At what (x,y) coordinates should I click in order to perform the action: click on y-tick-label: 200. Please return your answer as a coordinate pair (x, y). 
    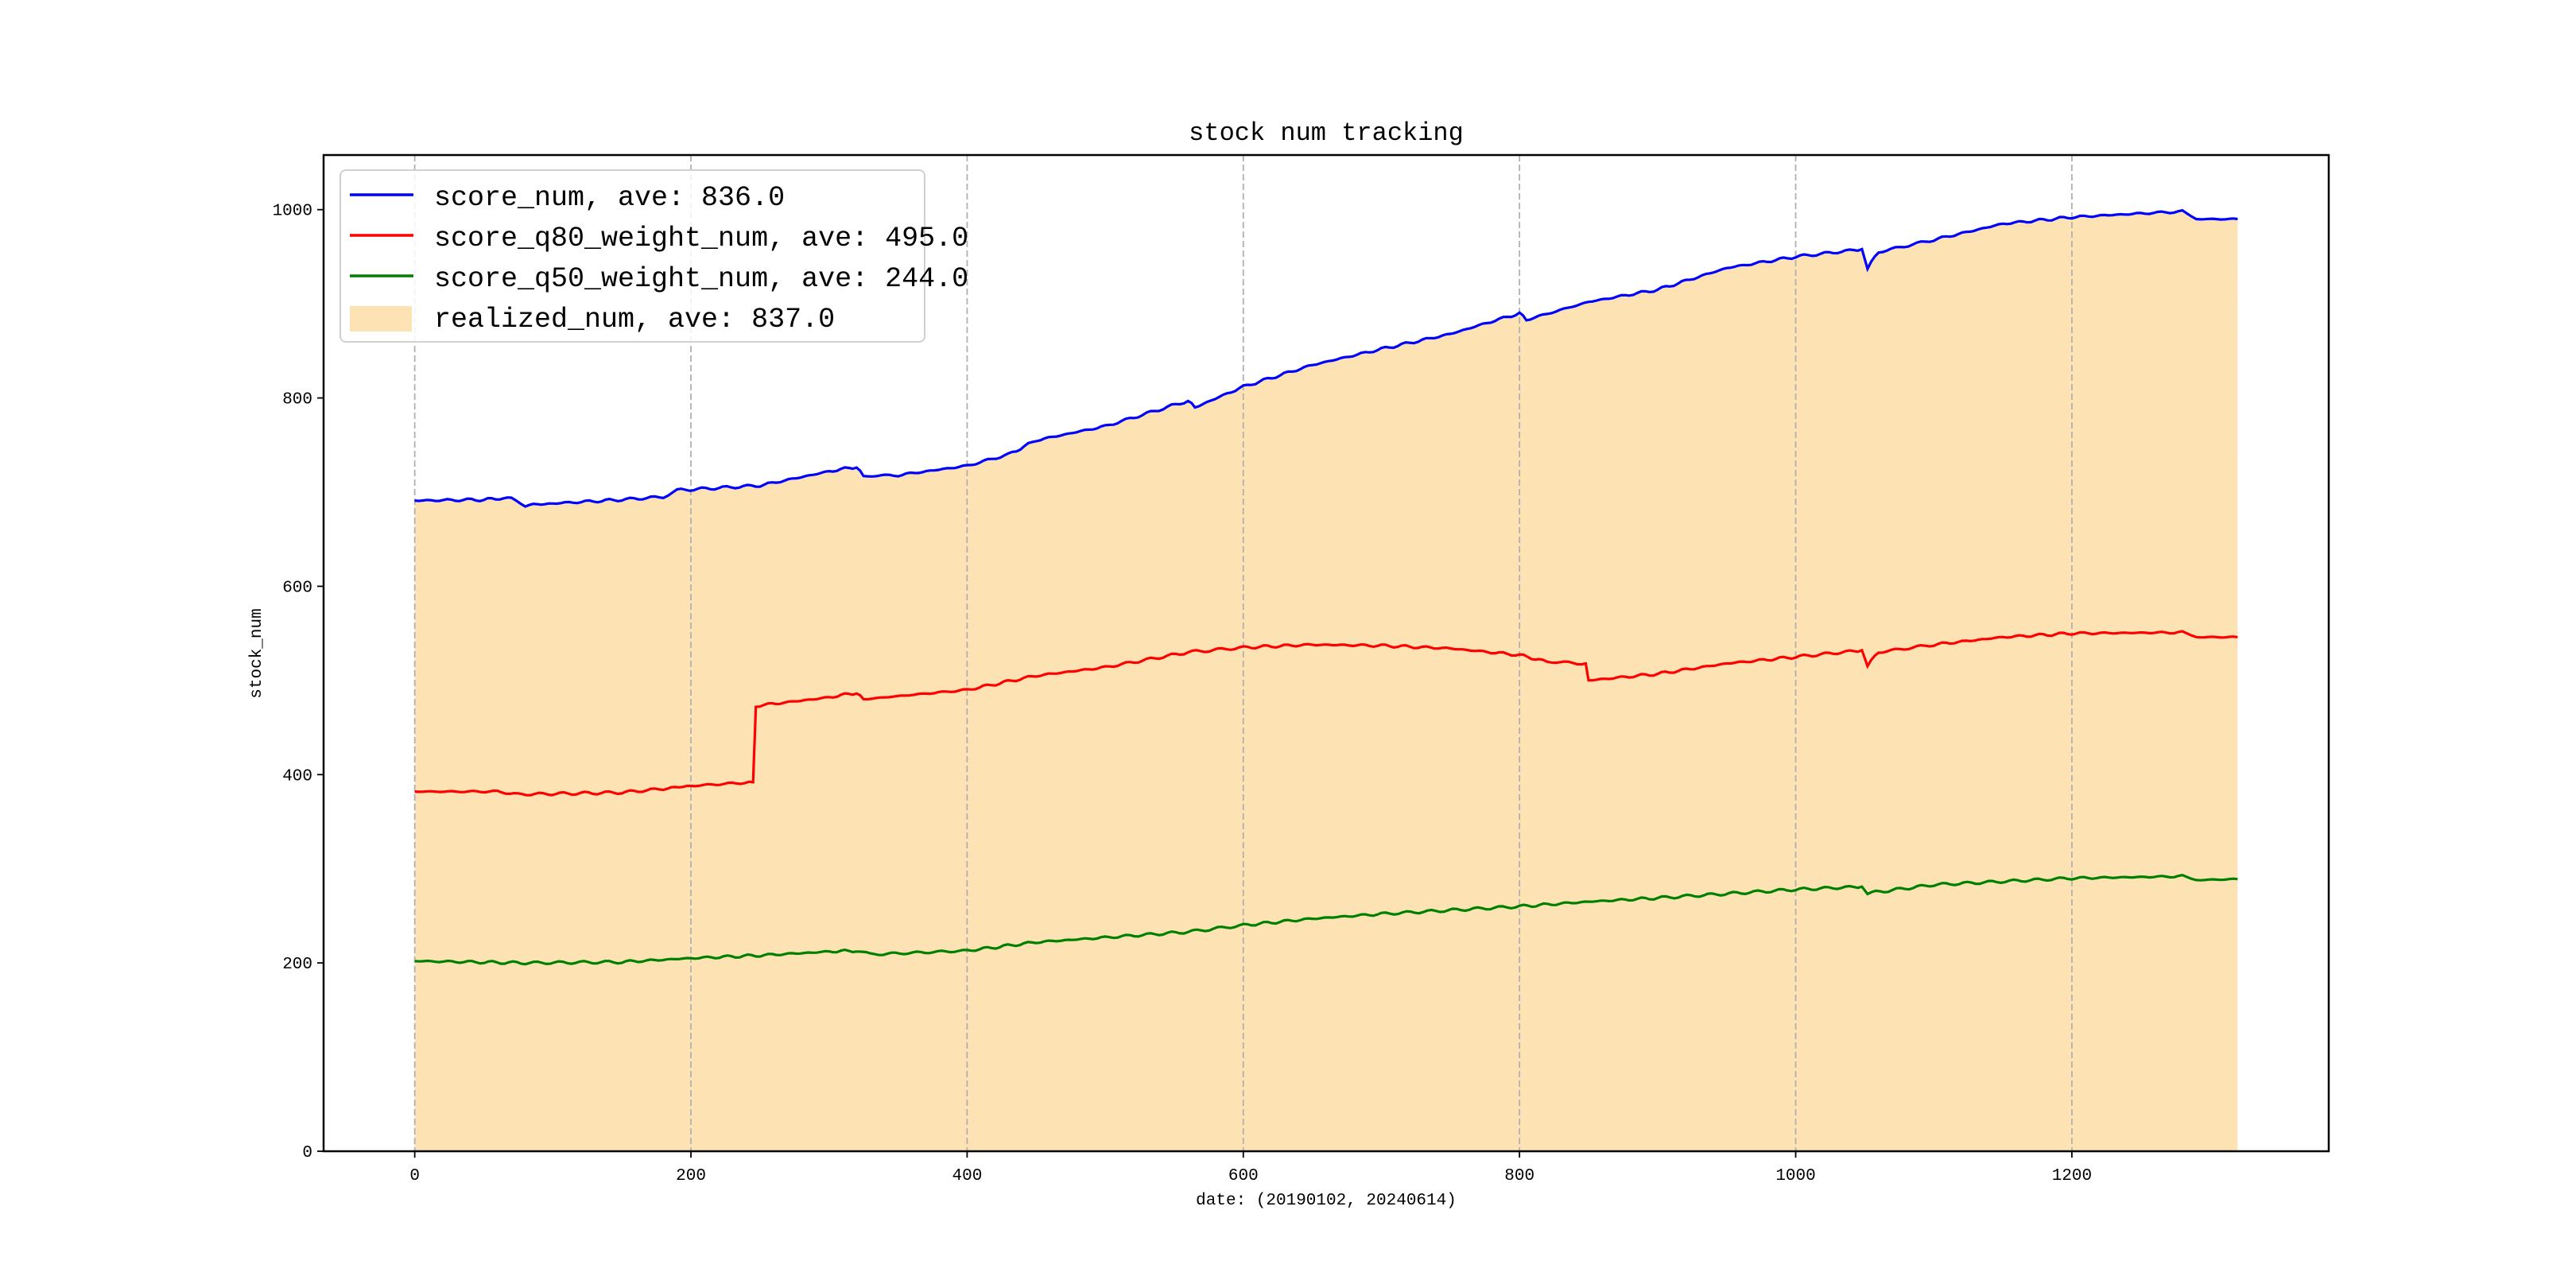
    Looking at the image, I should click on (297, 965).